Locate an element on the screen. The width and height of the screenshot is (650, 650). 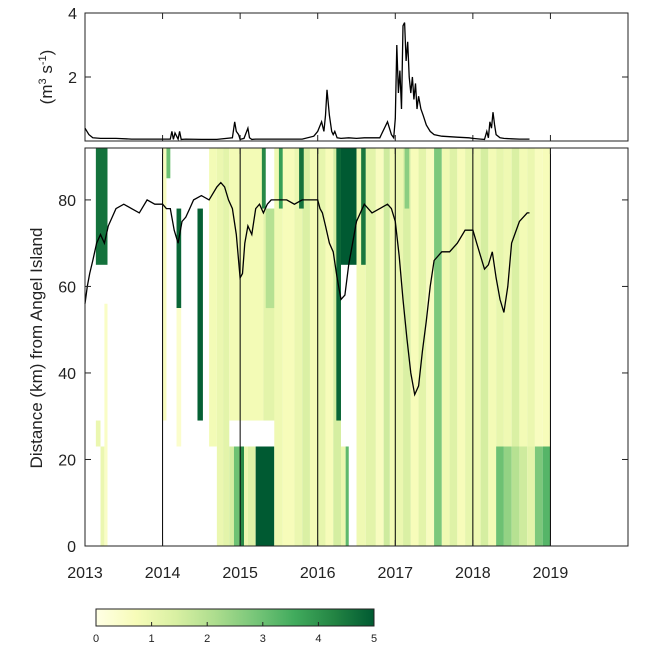
colorbar-tick-label: 1 is located at coordinates (152, 639).